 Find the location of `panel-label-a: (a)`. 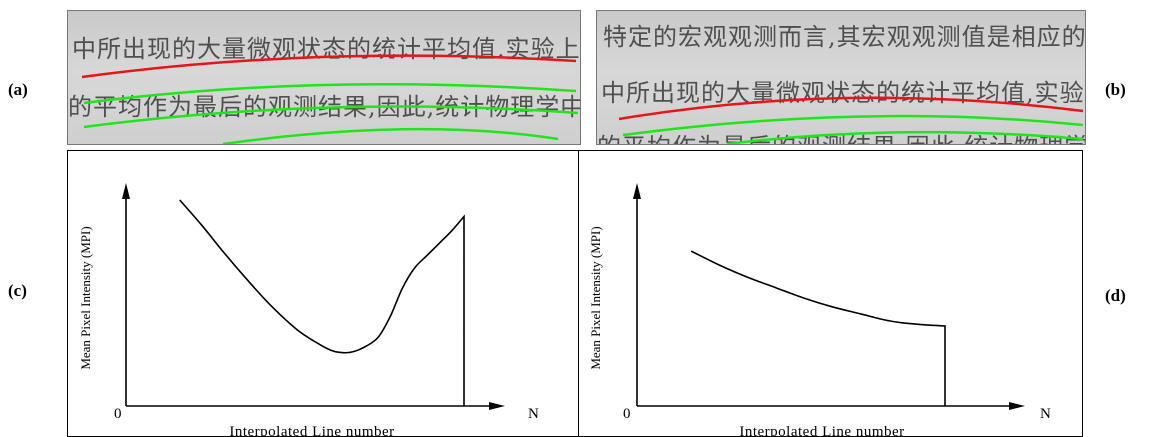

panel-label-a: (a) is located at coordinates (18, 89).